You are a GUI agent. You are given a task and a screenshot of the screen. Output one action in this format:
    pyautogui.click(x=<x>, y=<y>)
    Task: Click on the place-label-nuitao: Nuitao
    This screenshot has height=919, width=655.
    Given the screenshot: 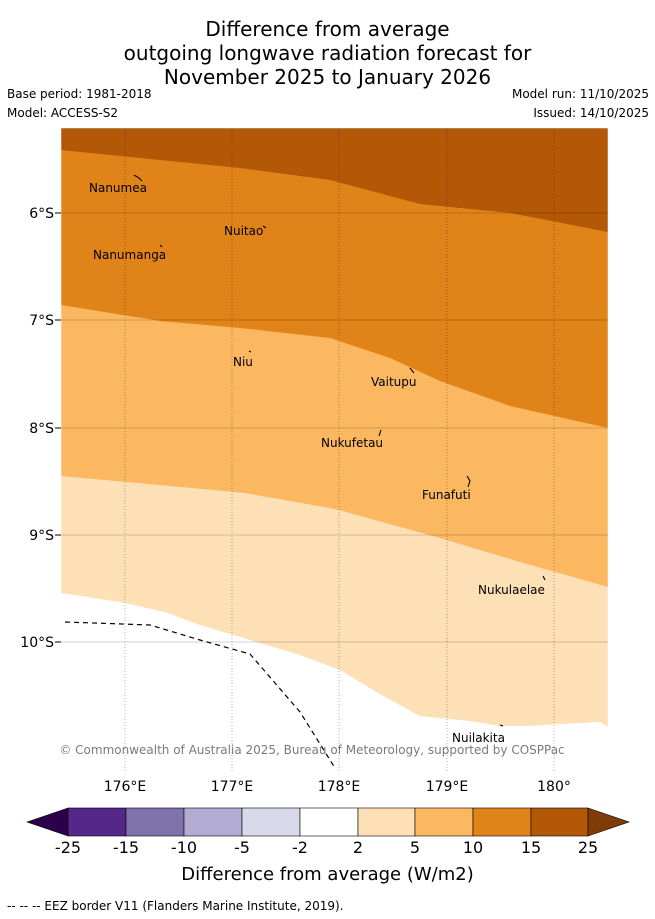 What is the action you would take?
    pyautogui.click(x=243, y=231)
    